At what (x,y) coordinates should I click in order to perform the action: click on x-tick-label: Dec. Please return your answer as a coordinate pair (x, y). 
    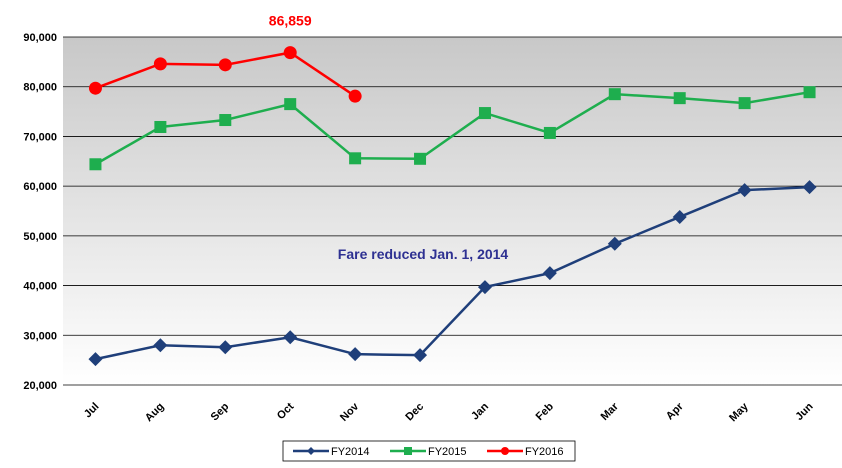
    Looking at the image, I should click on (414, 412).